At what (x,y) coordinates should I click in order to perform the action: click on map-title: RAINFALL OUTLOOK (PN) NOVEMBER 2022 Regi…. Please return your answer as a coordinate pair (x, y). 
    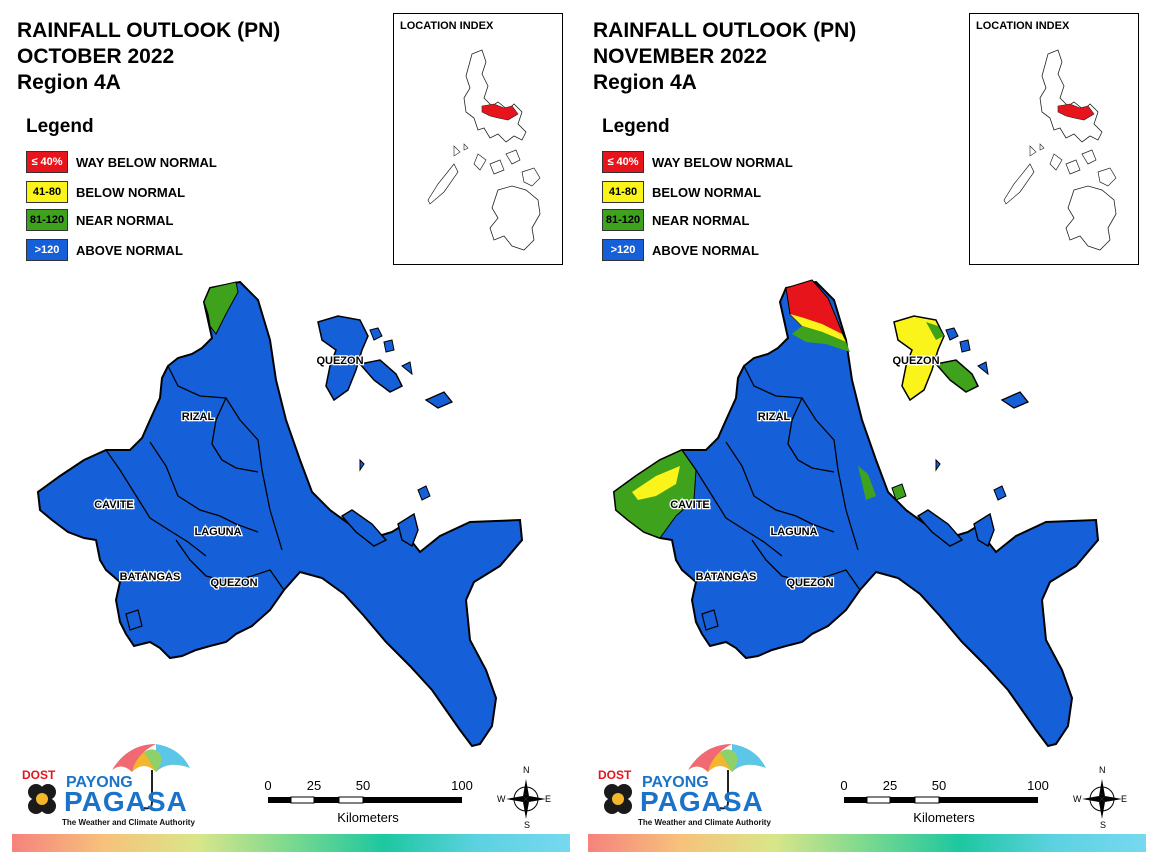
    Looking at the image, I should click on (724, 57).